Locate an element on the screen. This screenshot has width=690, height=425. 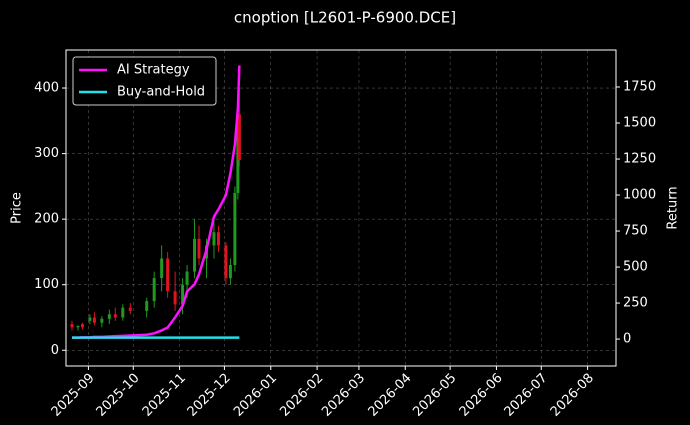
y2-tick-label: 0 is located at coordinates (627, 339).